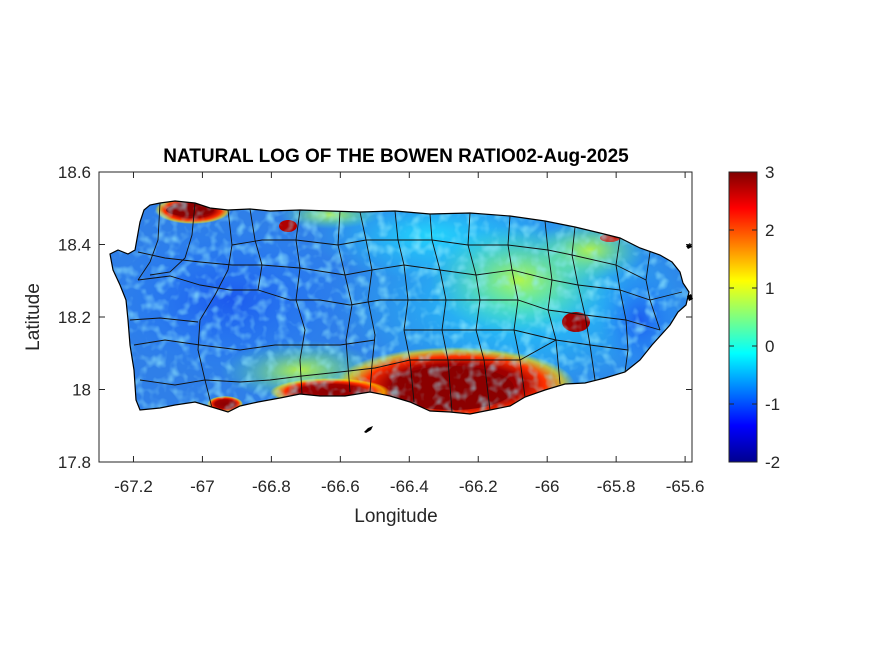 This screenshot has width=875, height=656. Describe the element at coordinates (74, 245) in the screenshot. I see `y-tick-label: 18.4` at that location.